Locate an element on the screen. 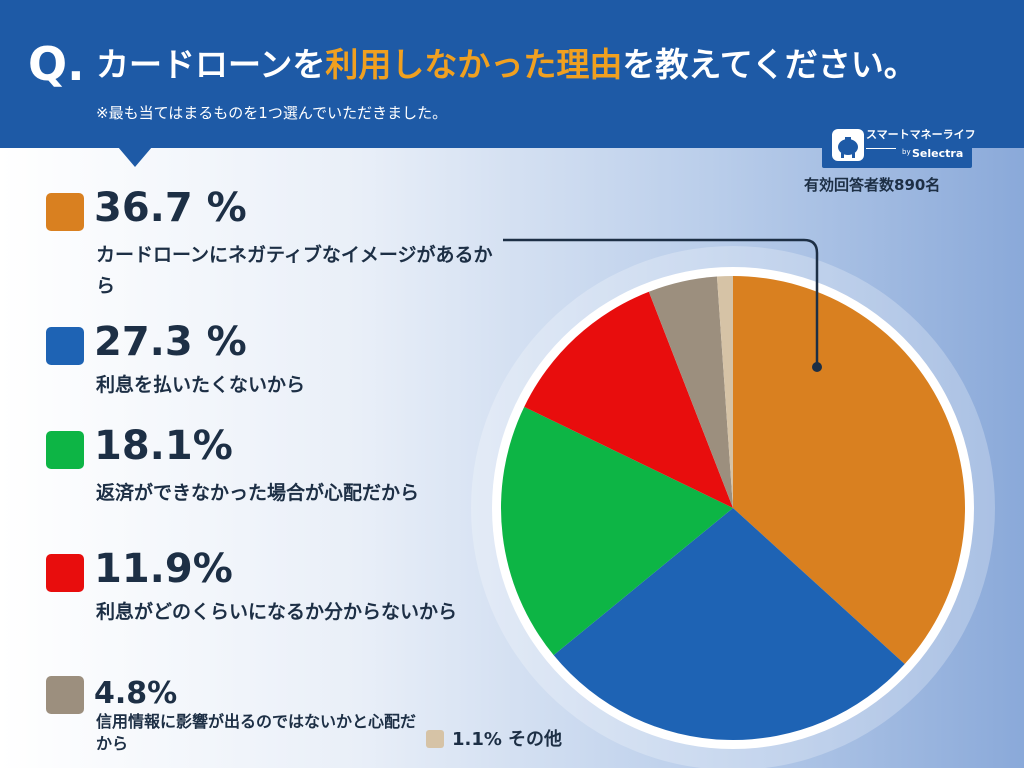  brand-name: スマートマネーライフ is located at coordinates (921, 134).